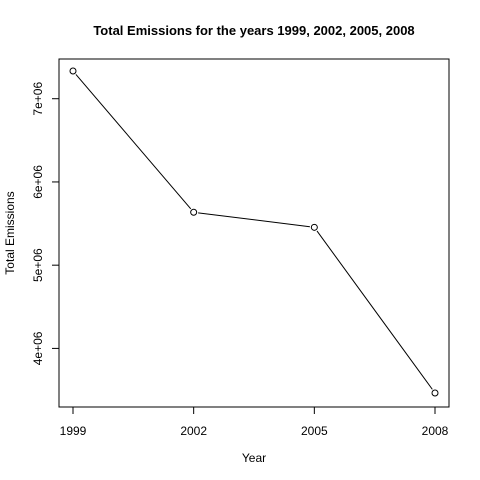  What do you see at coordinates (193, 431) in the screenshot?
I see `x-tick-label: 2002` at bounding box center [193, 431].